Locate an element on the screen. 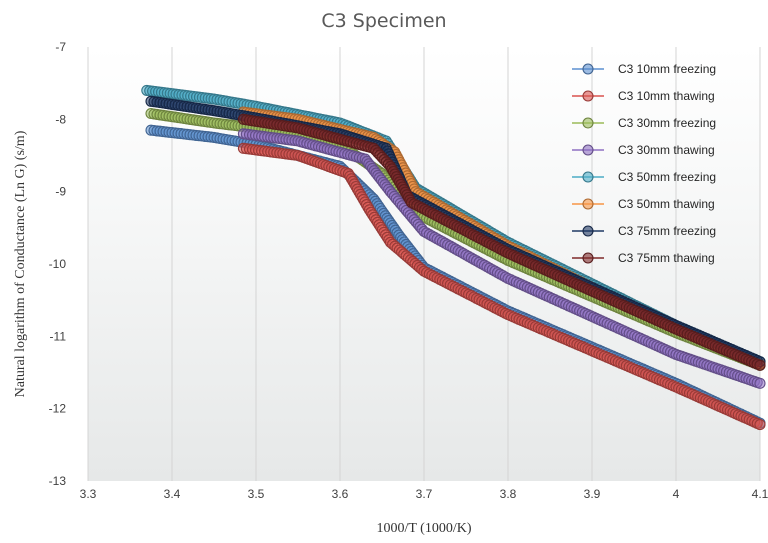 Image resolution: width=768 pixels, height=543 pixels. legend-label: C3 50mm thawing is located at coordinates (666, 204).